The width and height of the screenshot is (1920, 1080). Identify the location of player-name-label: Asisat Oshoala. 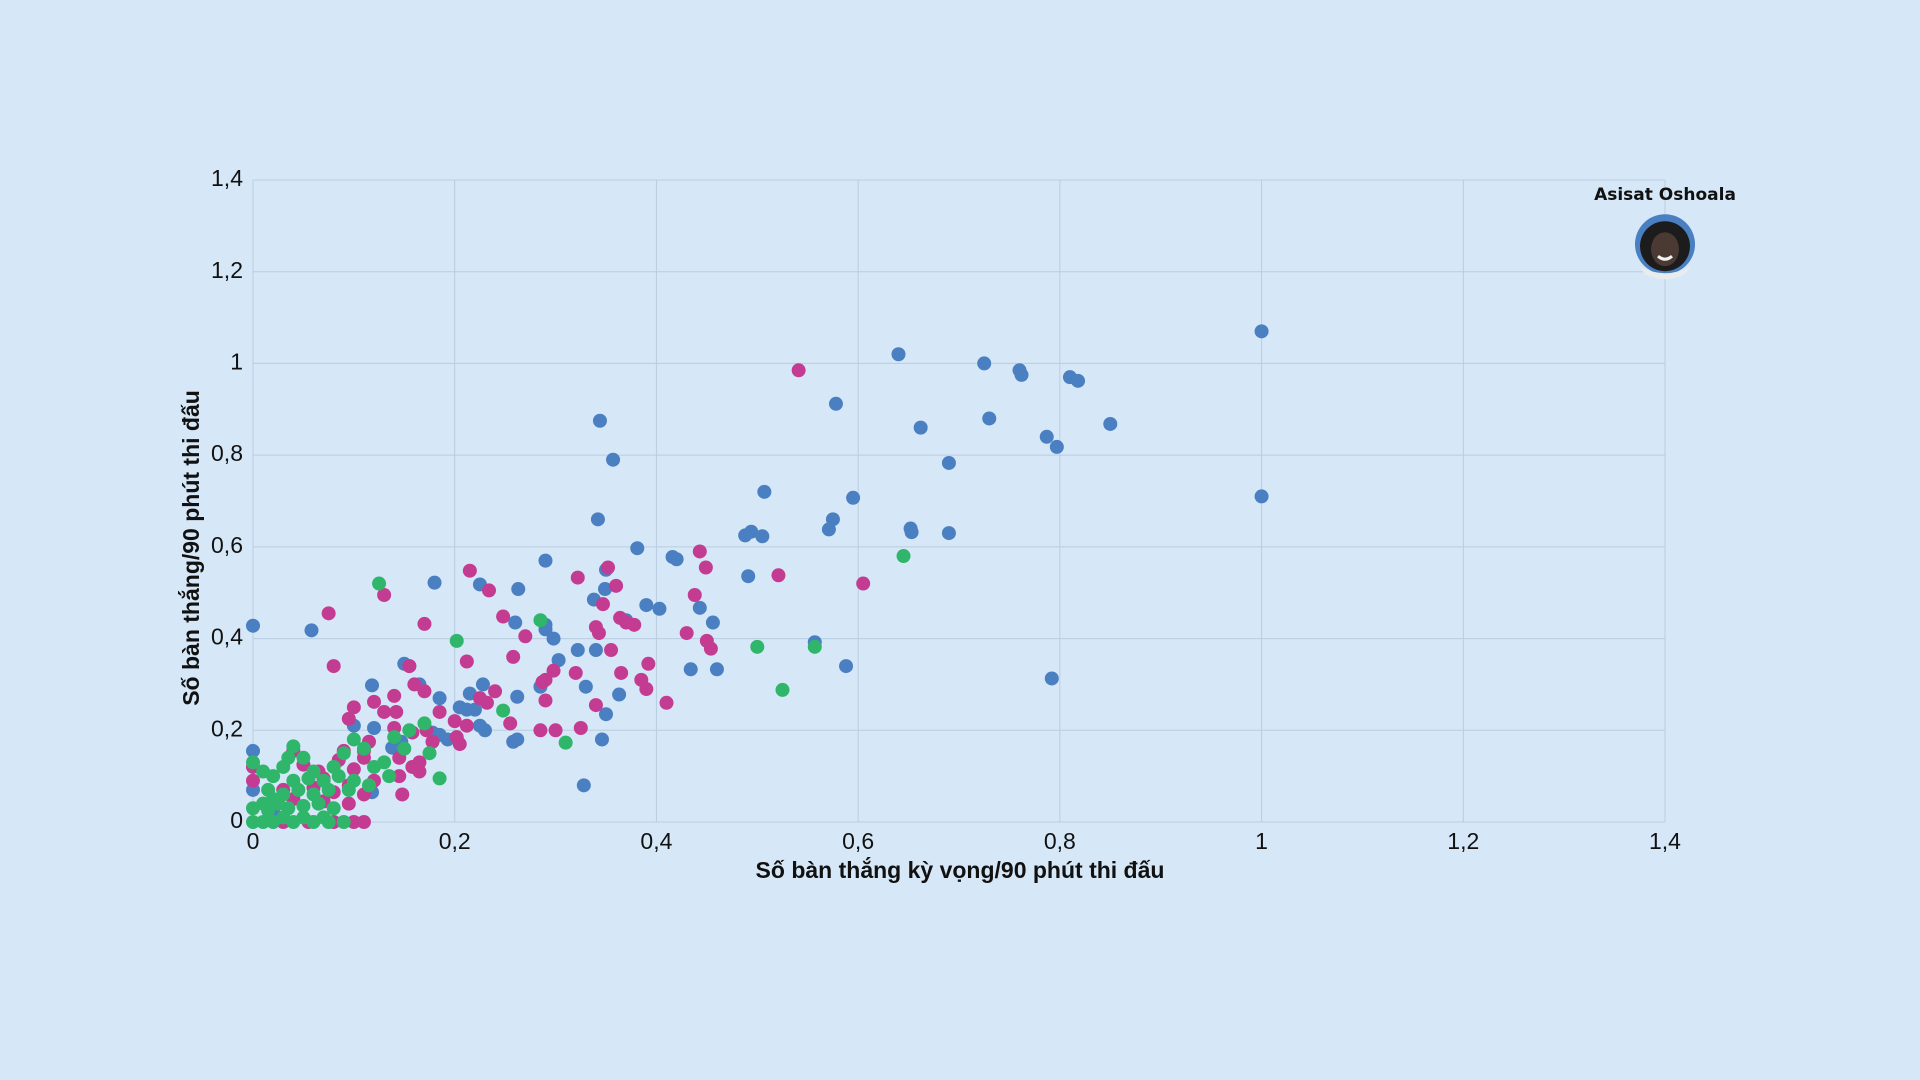
(1665, 195).